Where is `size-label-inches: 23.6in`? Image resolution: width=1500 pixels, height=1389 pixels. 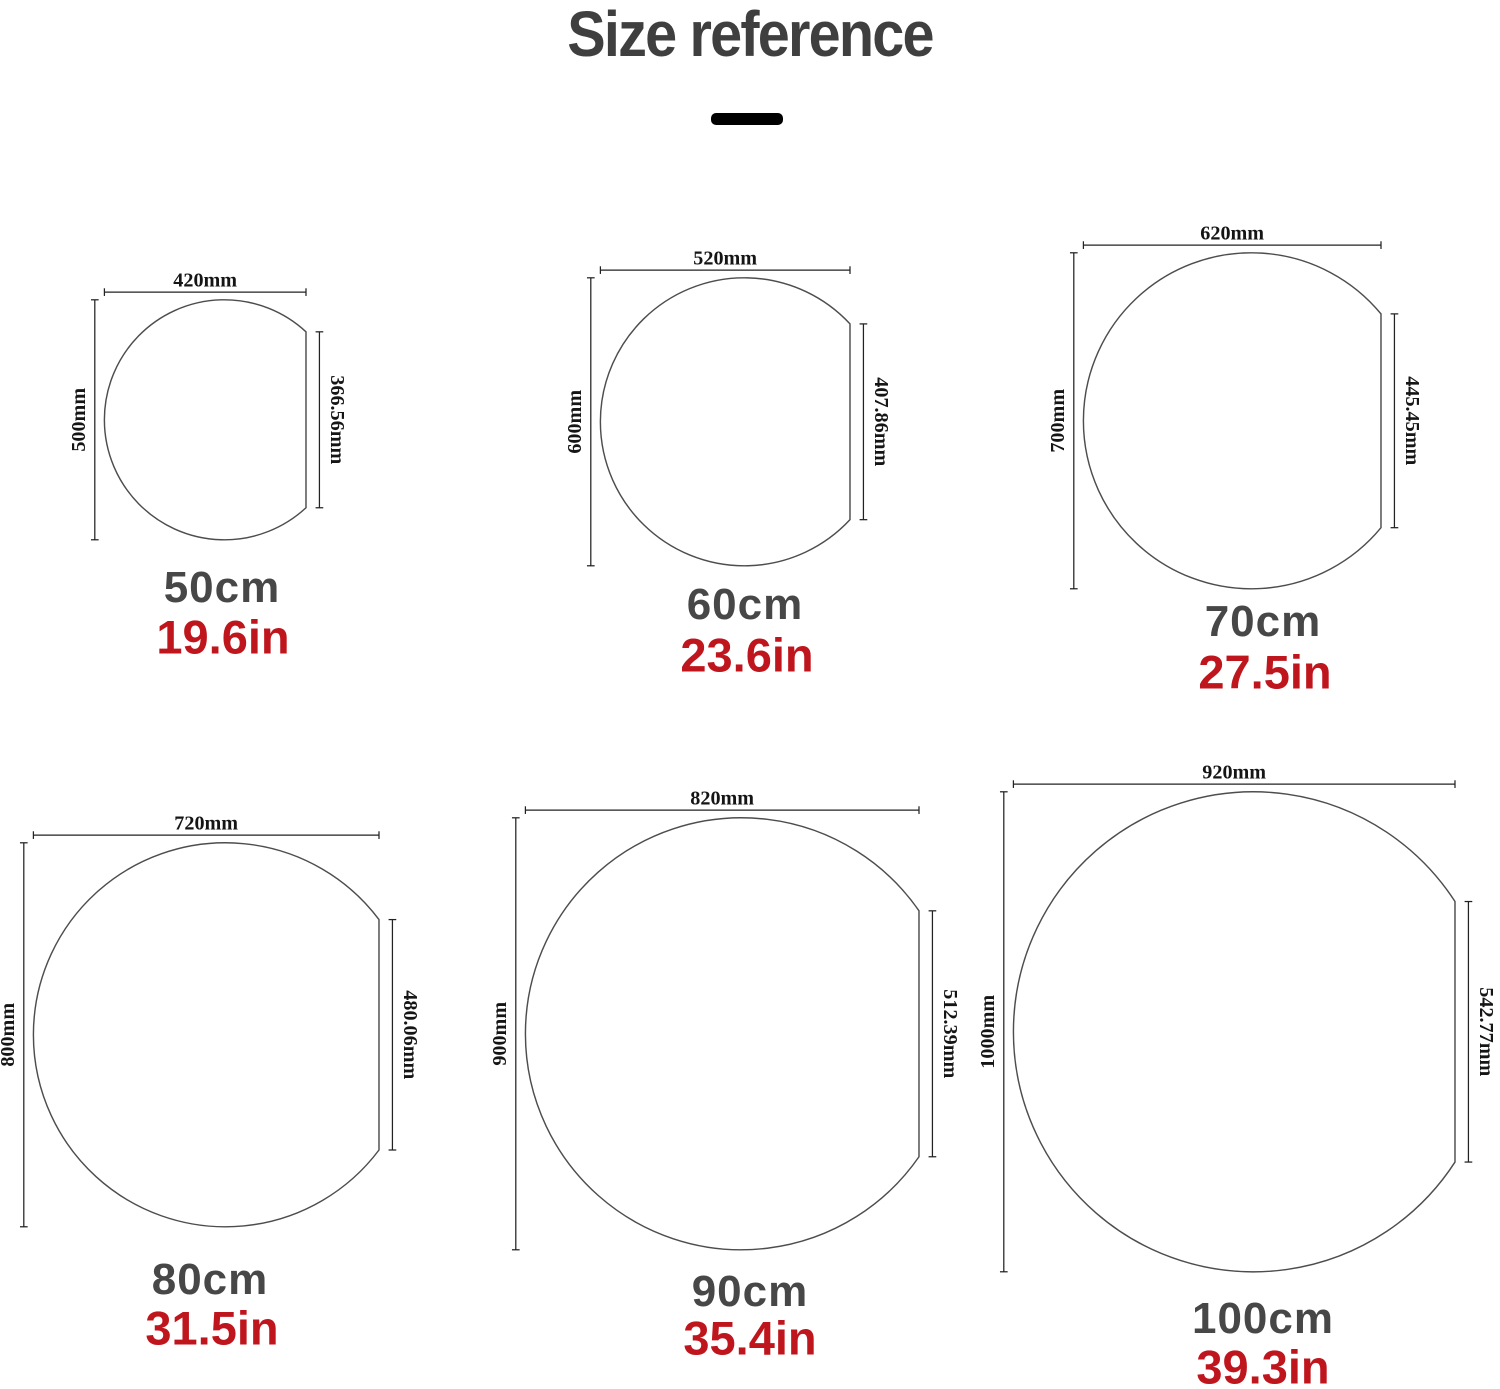 size-label-inches: 23.6in is located at coordinates (747, 655).